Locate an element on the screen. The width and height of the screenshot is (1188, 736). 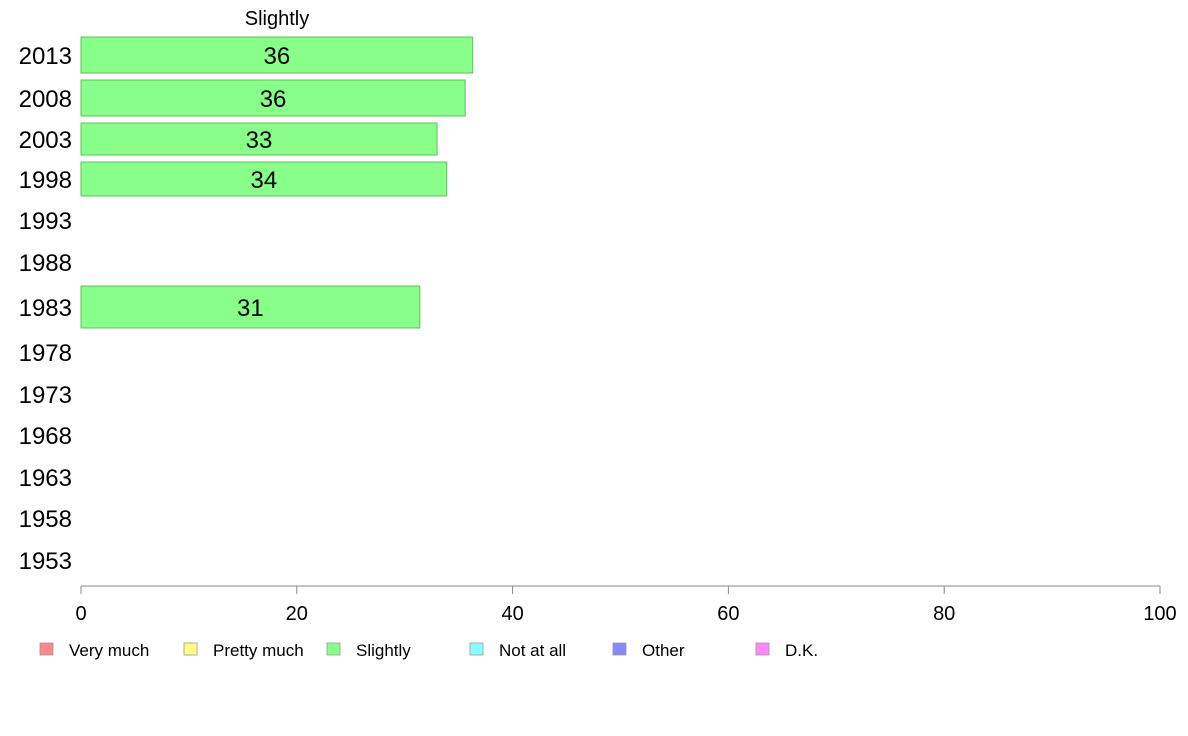
year-label-2003: 2003 is located at coordinates (45, 140).